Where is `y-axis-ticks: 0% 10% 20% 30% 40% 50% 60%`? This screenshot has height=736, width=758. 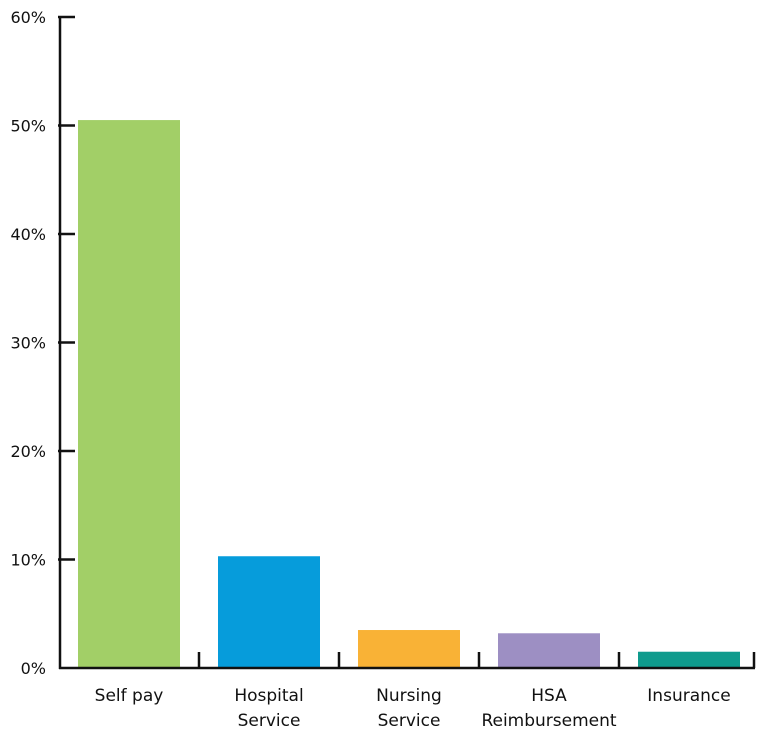
y-axis-ticks: 0% 10% 20% 30% 40% 50% 60% is located at coordinates (42, 343).